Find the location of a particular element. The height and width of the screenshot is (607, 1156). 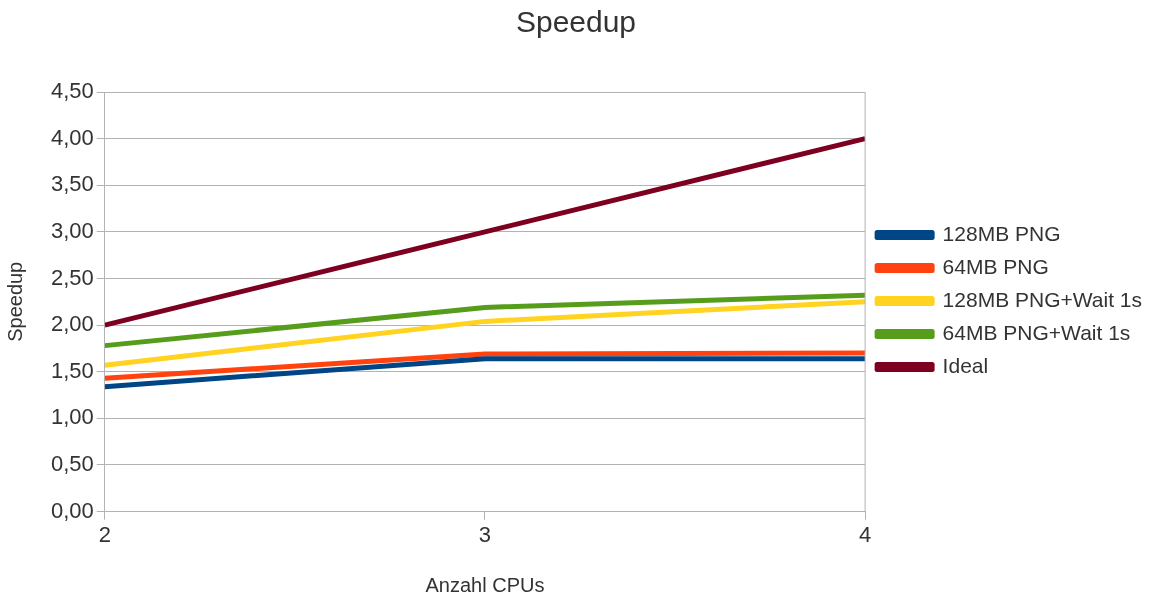

y-axis-title: Speedup is located at coordinates (14, 301).